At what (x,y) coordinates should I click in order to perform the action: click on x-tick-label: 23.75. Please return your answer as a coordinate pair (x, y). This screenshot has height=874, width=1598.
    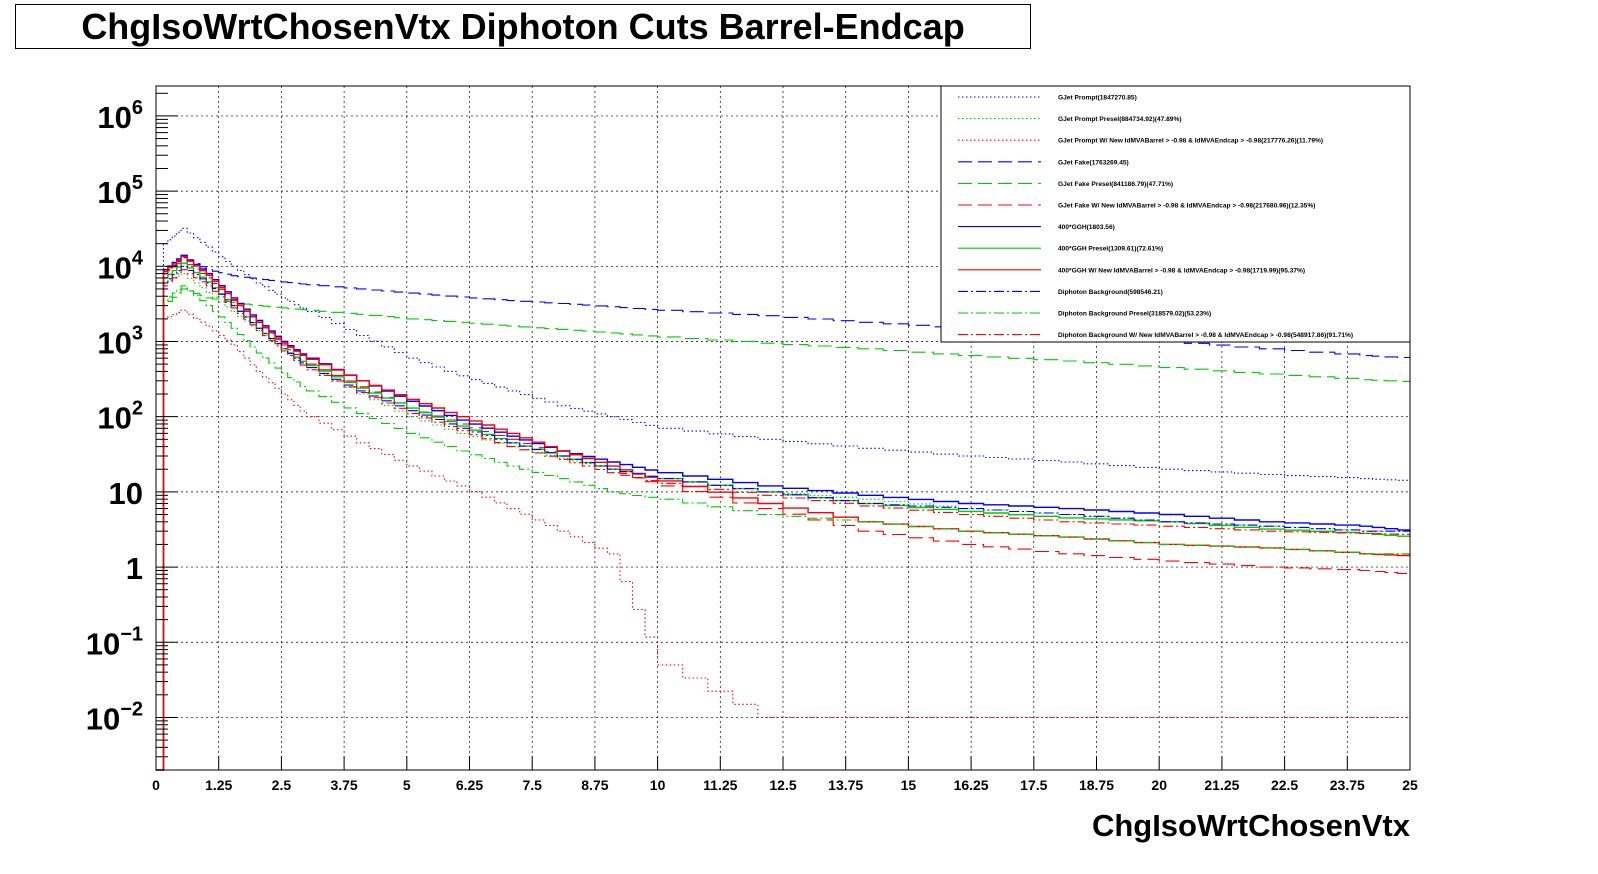
    Looking at the image, I should click on (1347, 785).